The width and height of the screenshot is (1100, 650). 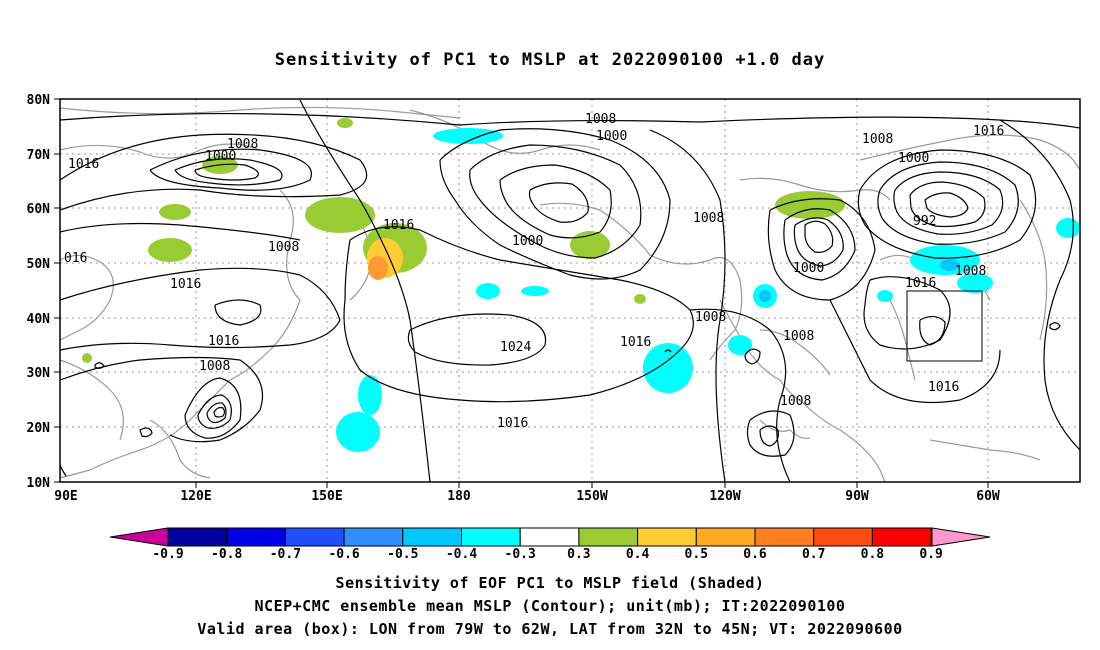 What do you see at coordinates (195, 496) in the screenshot?
I see `lon-label: 120E` at bounding box center [195, 496].